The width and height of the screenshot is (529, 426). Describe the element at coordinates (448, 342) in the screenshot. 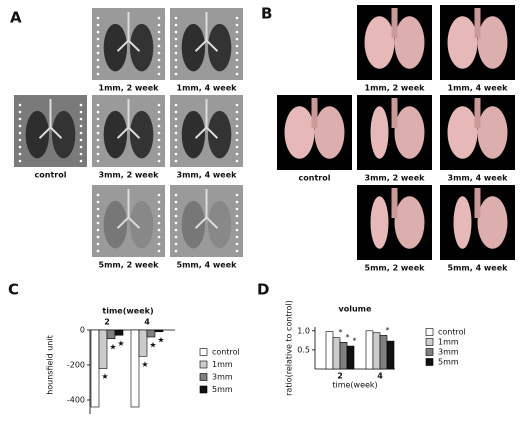

I see `legend-label: 1mm` at that location.